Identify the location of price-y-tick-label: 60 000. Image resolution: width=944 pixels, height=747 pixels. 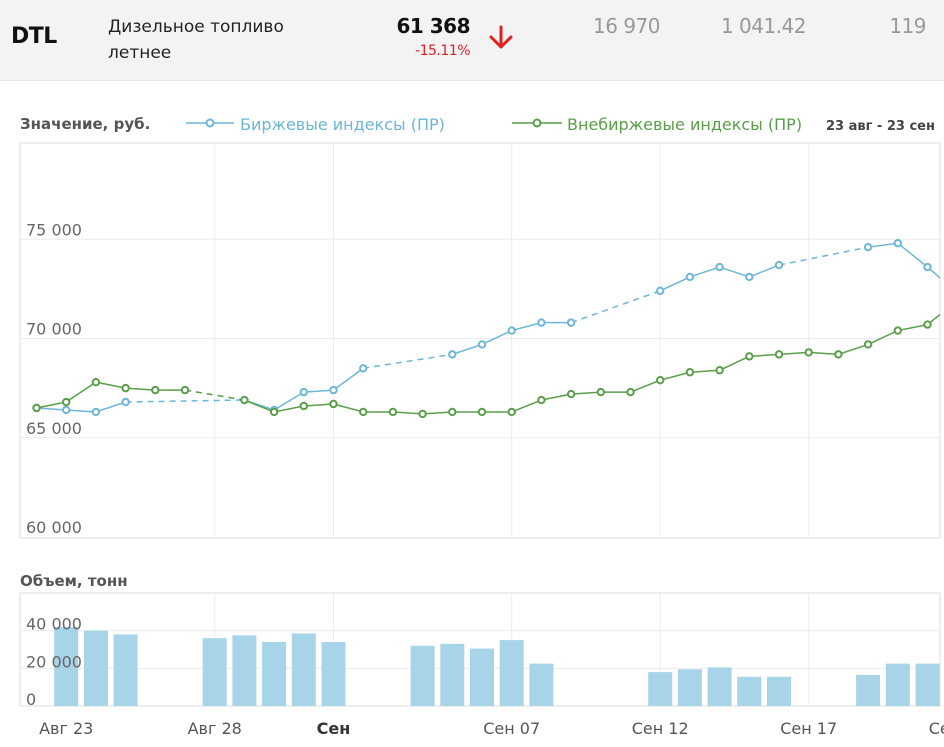
(54, 527).